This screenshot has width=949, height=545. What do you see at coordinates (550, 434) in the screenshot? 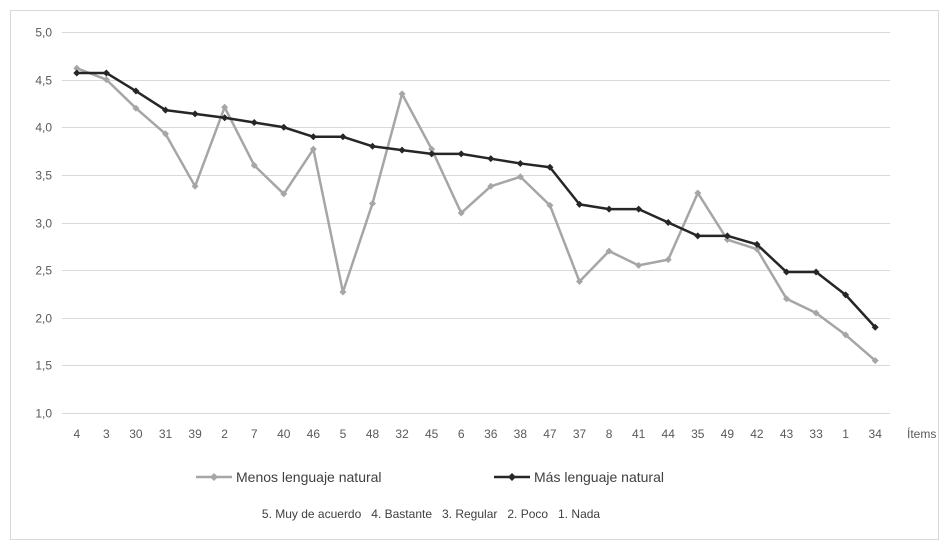
I see `x-tick-label: 47` at bounding box center [550, 434].